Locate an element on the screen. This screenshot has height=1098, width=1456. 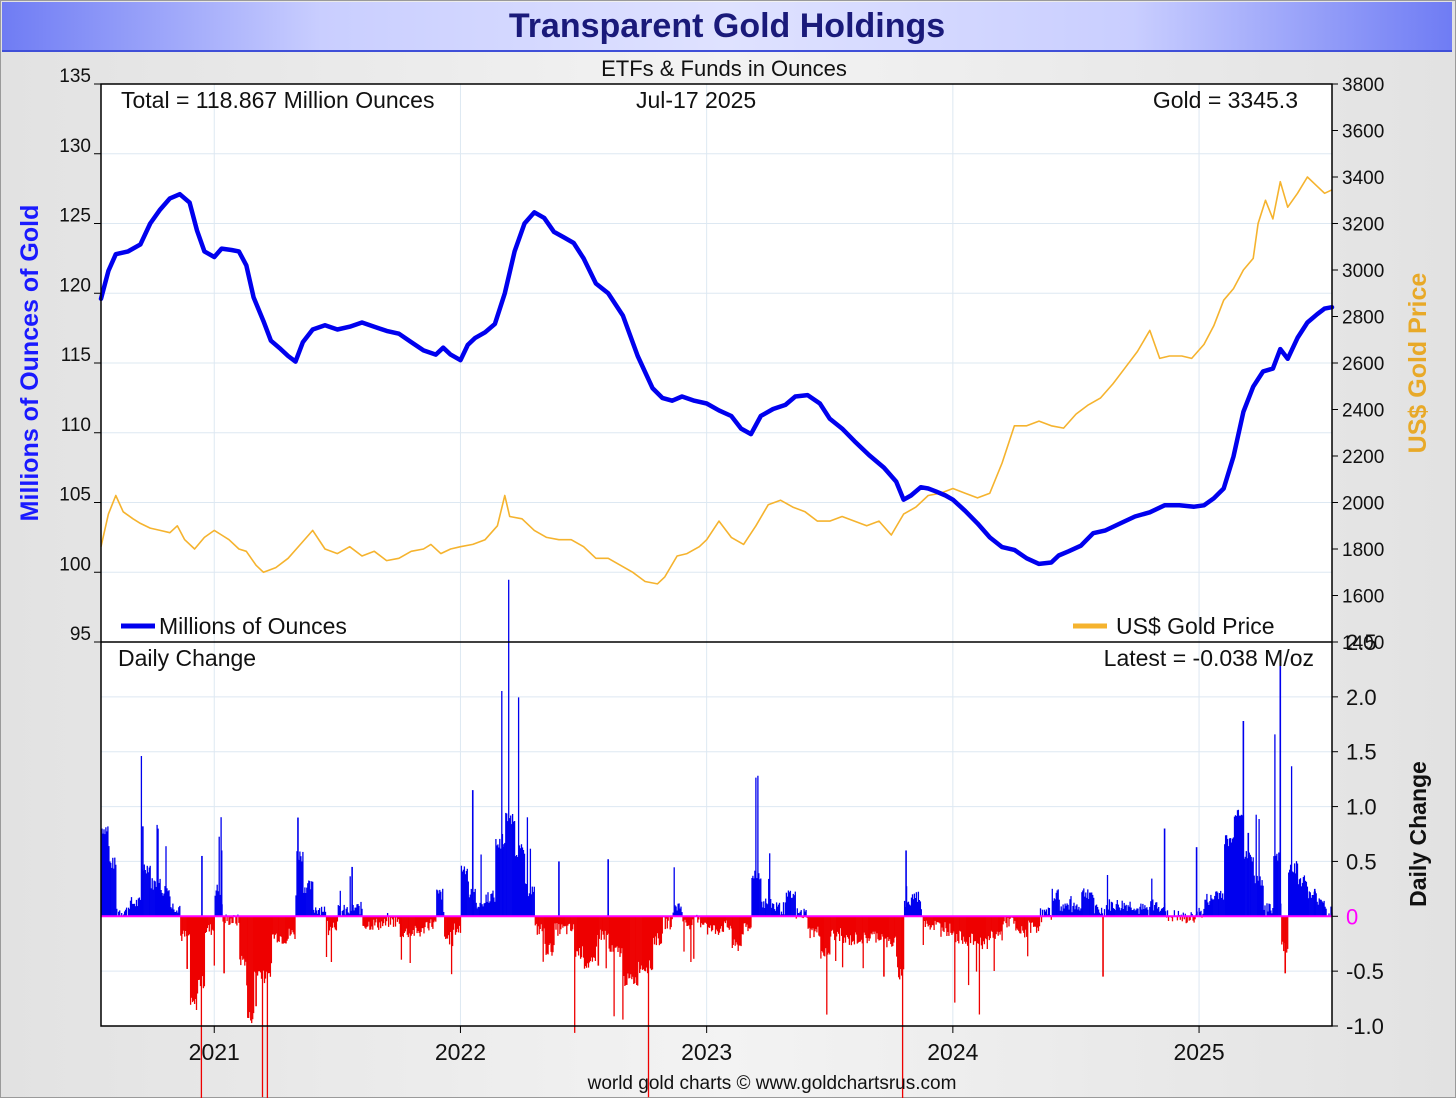
y-left-tick-label: 110 is located at coordinates (76, 425).